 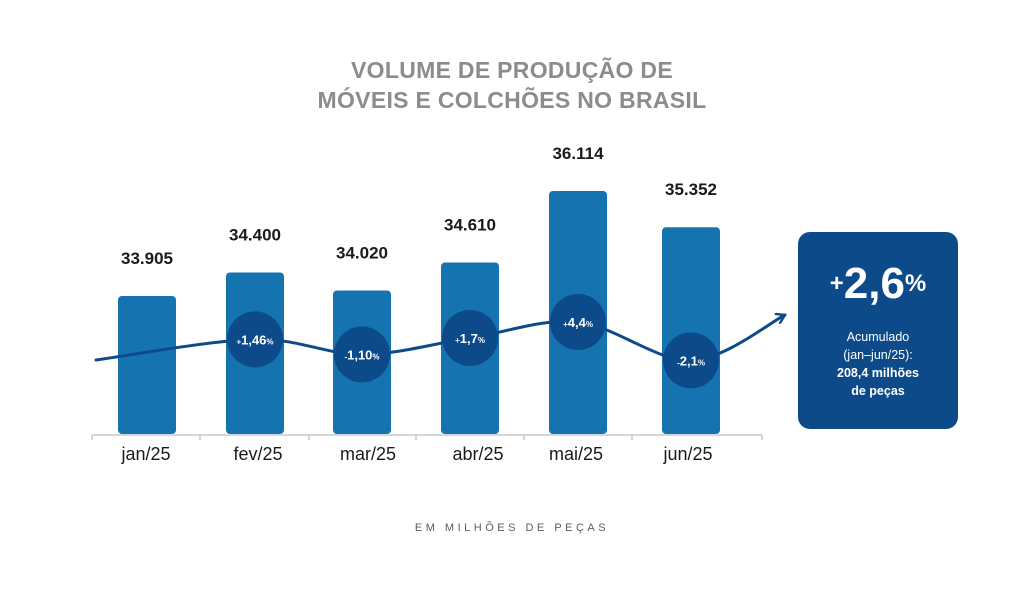 I want to click on x-tick-label: abr/25, so click(x=477, y=454).